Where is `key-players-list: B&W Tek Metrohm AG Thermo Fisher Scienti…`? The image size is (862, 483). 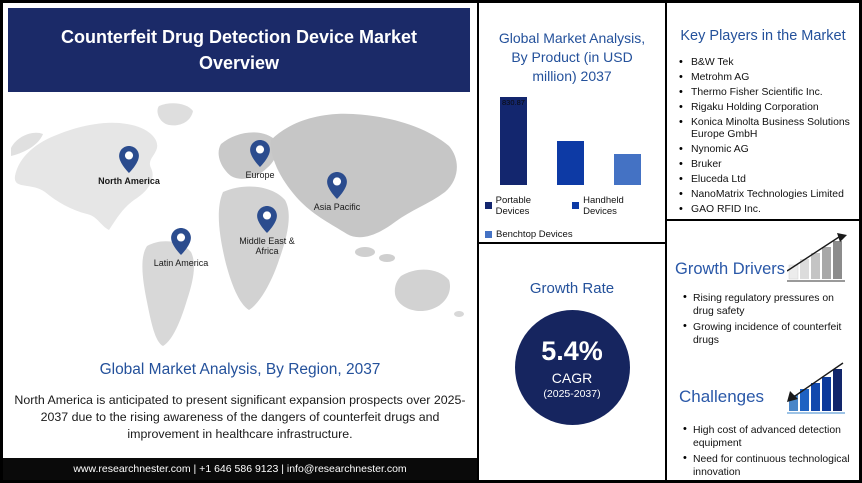 key-players-list: B&W Tek Metrohm AG Thermo Fisher Scienti… is located at coordinates (763, 136).